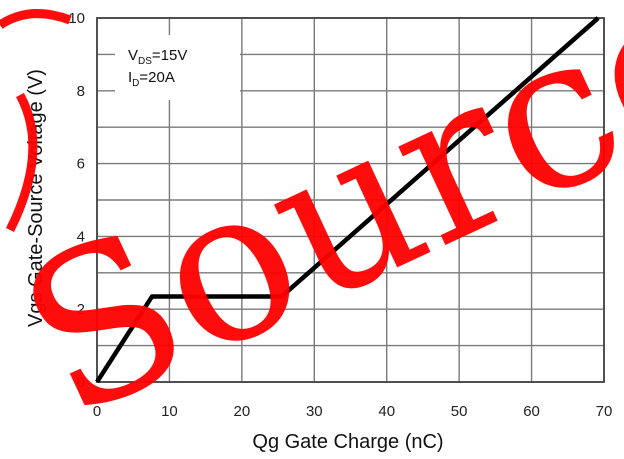  I want to click on y-tick-label: 10, so click(76, 18).